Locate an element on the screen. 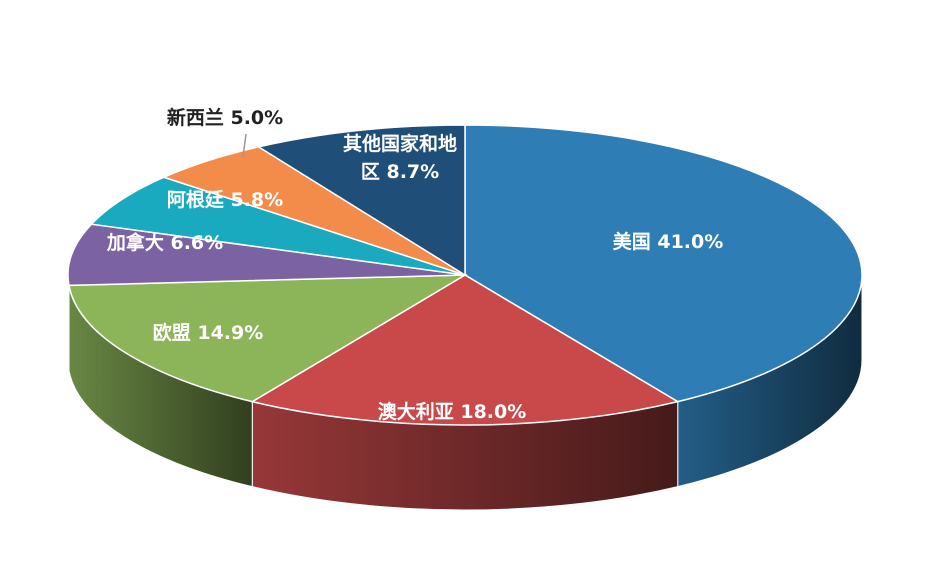  data-label: 加拿大 6.6% is located at coordinates (165, 243).